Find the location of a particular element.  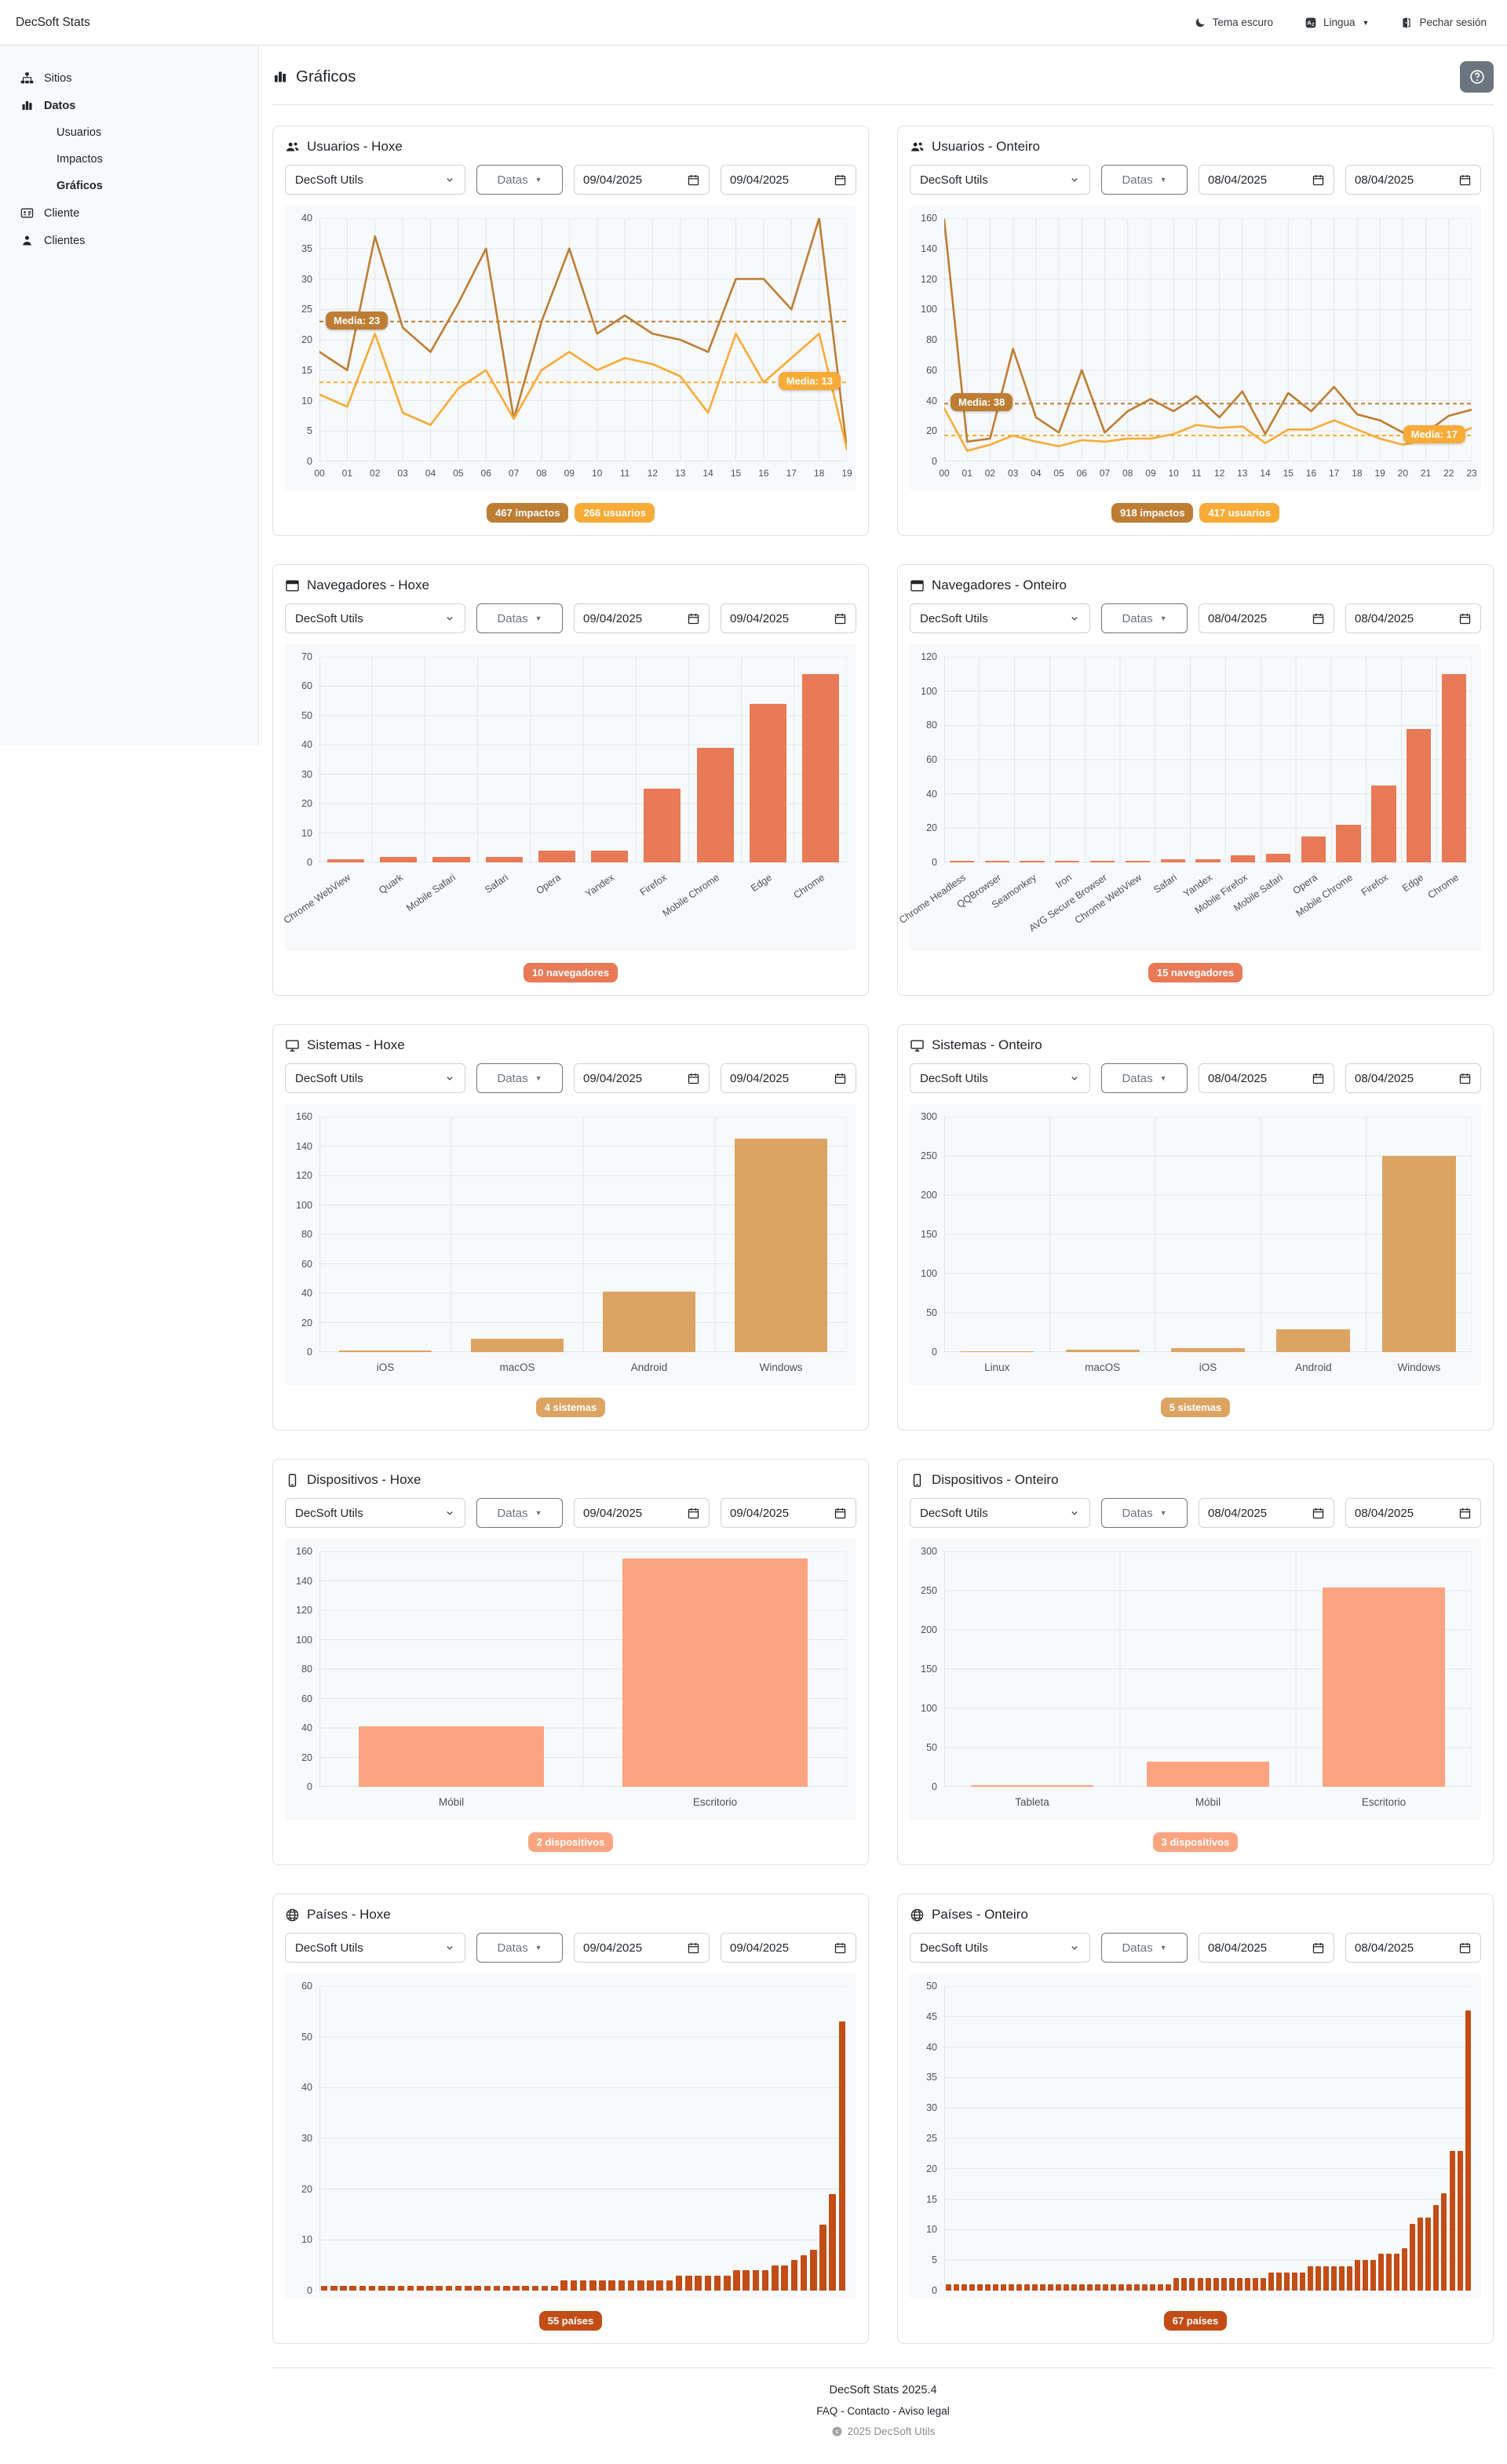

footer-link: Contacto is located at coordinates (869, 2411).